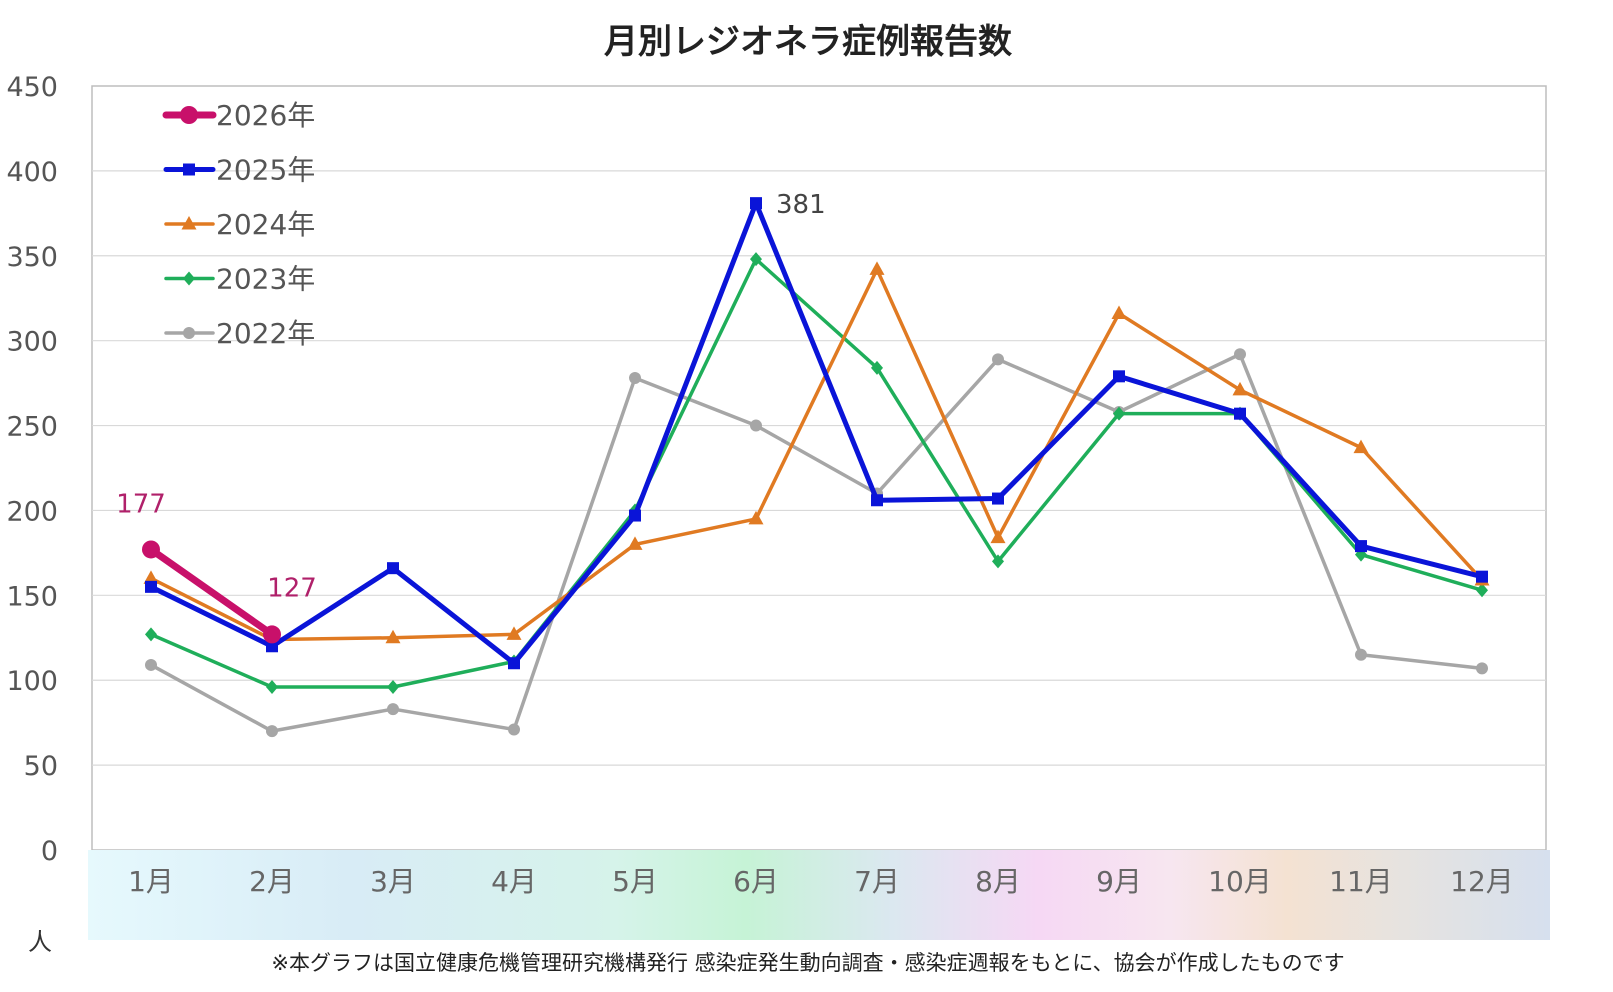  What do you see at coordinates (1119, 881) in the screenshot?
I see `x-tick-label: 9月` at bounding box center [1119, 881].